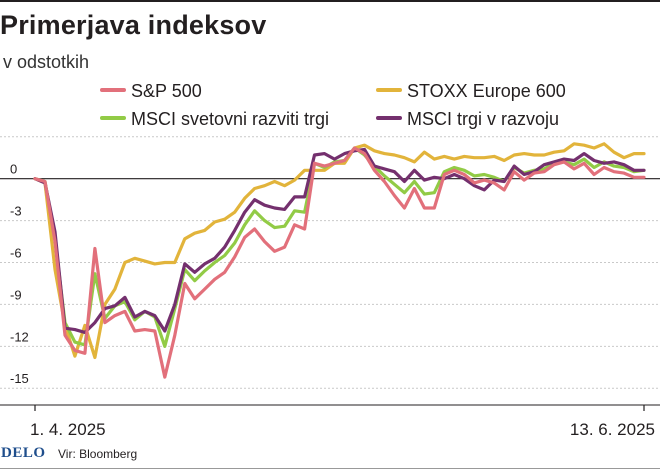  Describe the element at coordinates (230, 119) in the screenshot. I see `legend-label-msci-developed: MSCI svetovni razviti trgi` at that location.